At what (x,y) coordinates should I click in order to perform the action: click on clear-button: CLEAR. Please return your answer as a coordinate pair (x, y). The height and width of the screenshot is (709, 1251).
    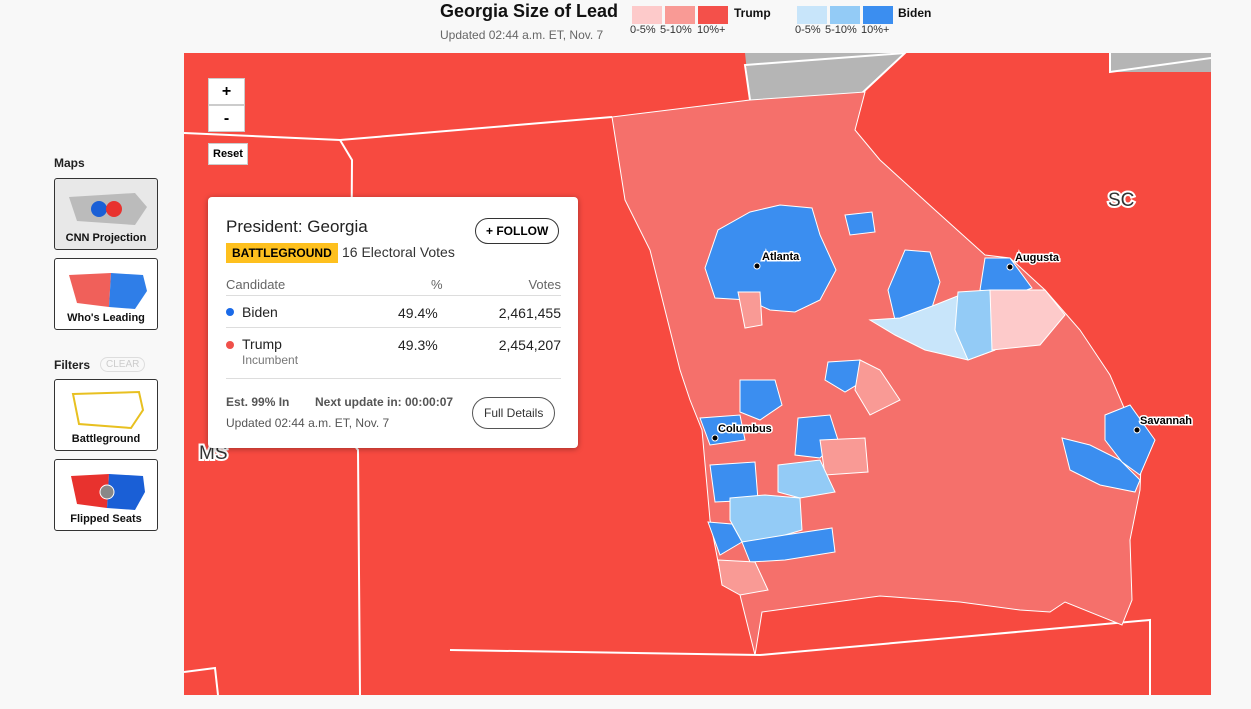
    Looking at the image, I should click on (123, 364).